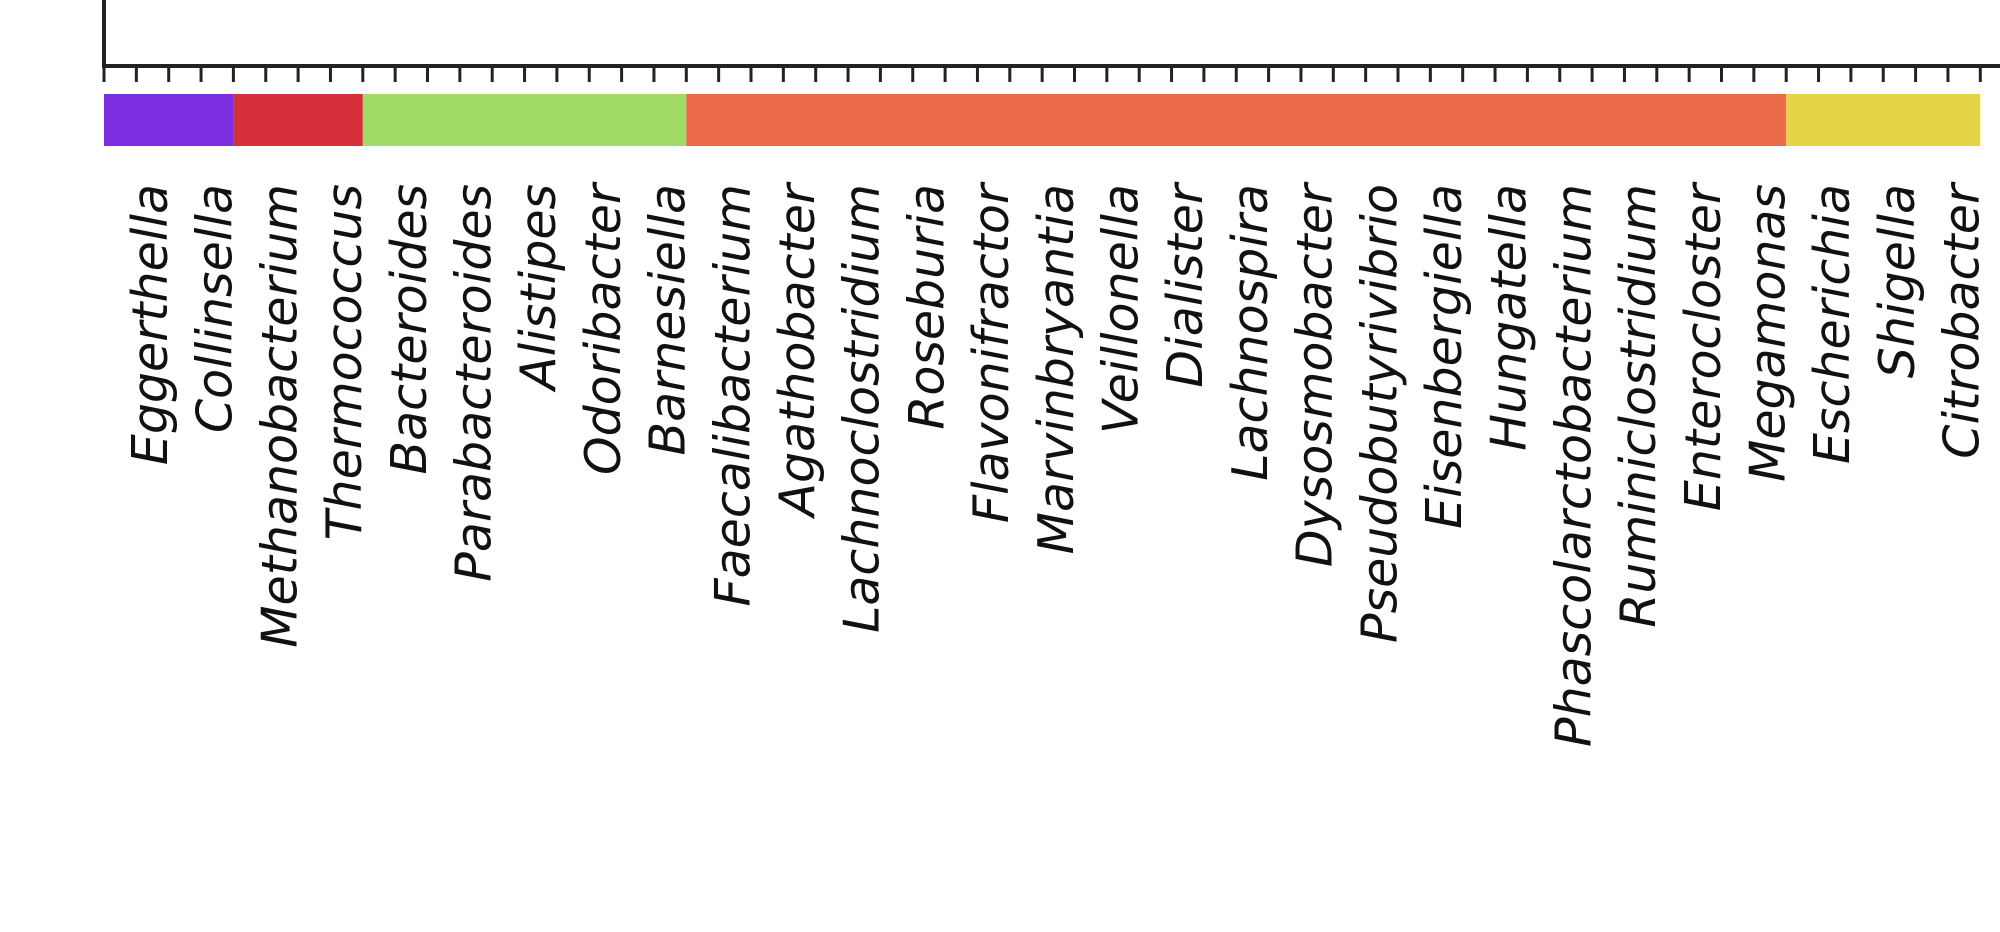 The height and width of the screenshot is (932, 2000). Describe the element at coordinates (797, 350) in the screenshot. I see `x-tick-label: Agathobacter` at that location.